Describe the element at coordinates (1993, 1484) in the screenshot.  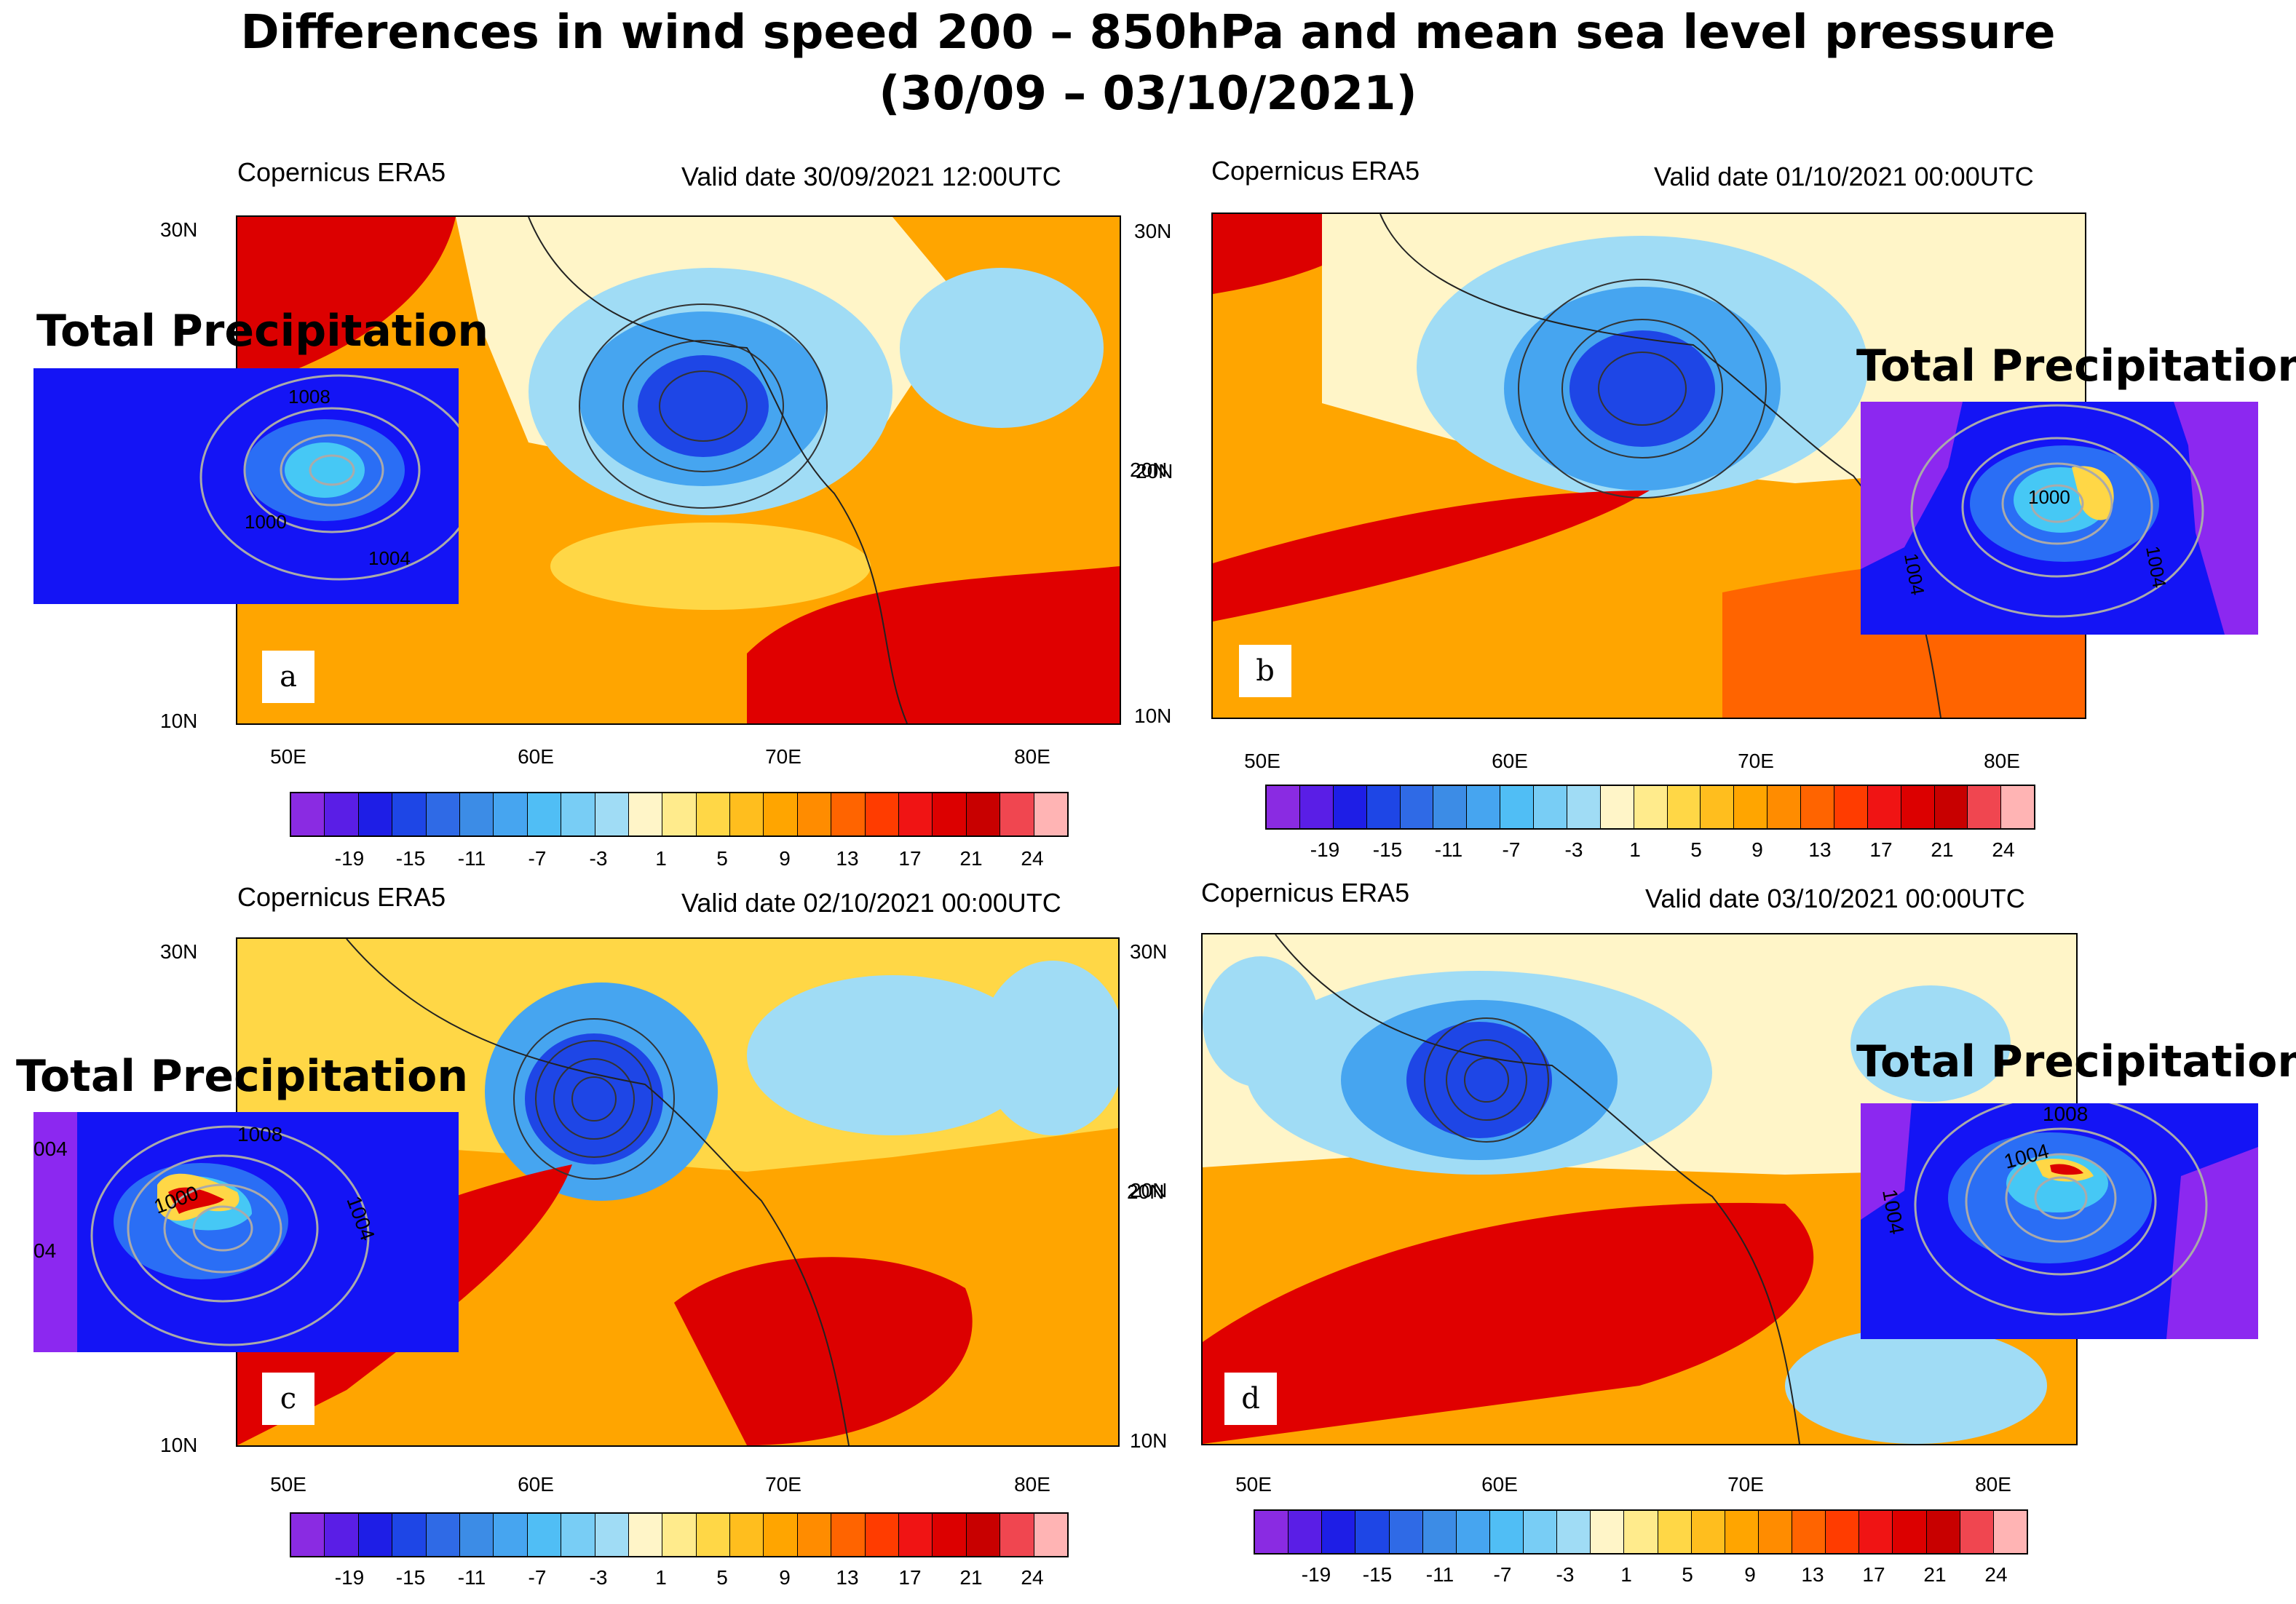
I see `panel-d-lon-80e: 80E` at that location.